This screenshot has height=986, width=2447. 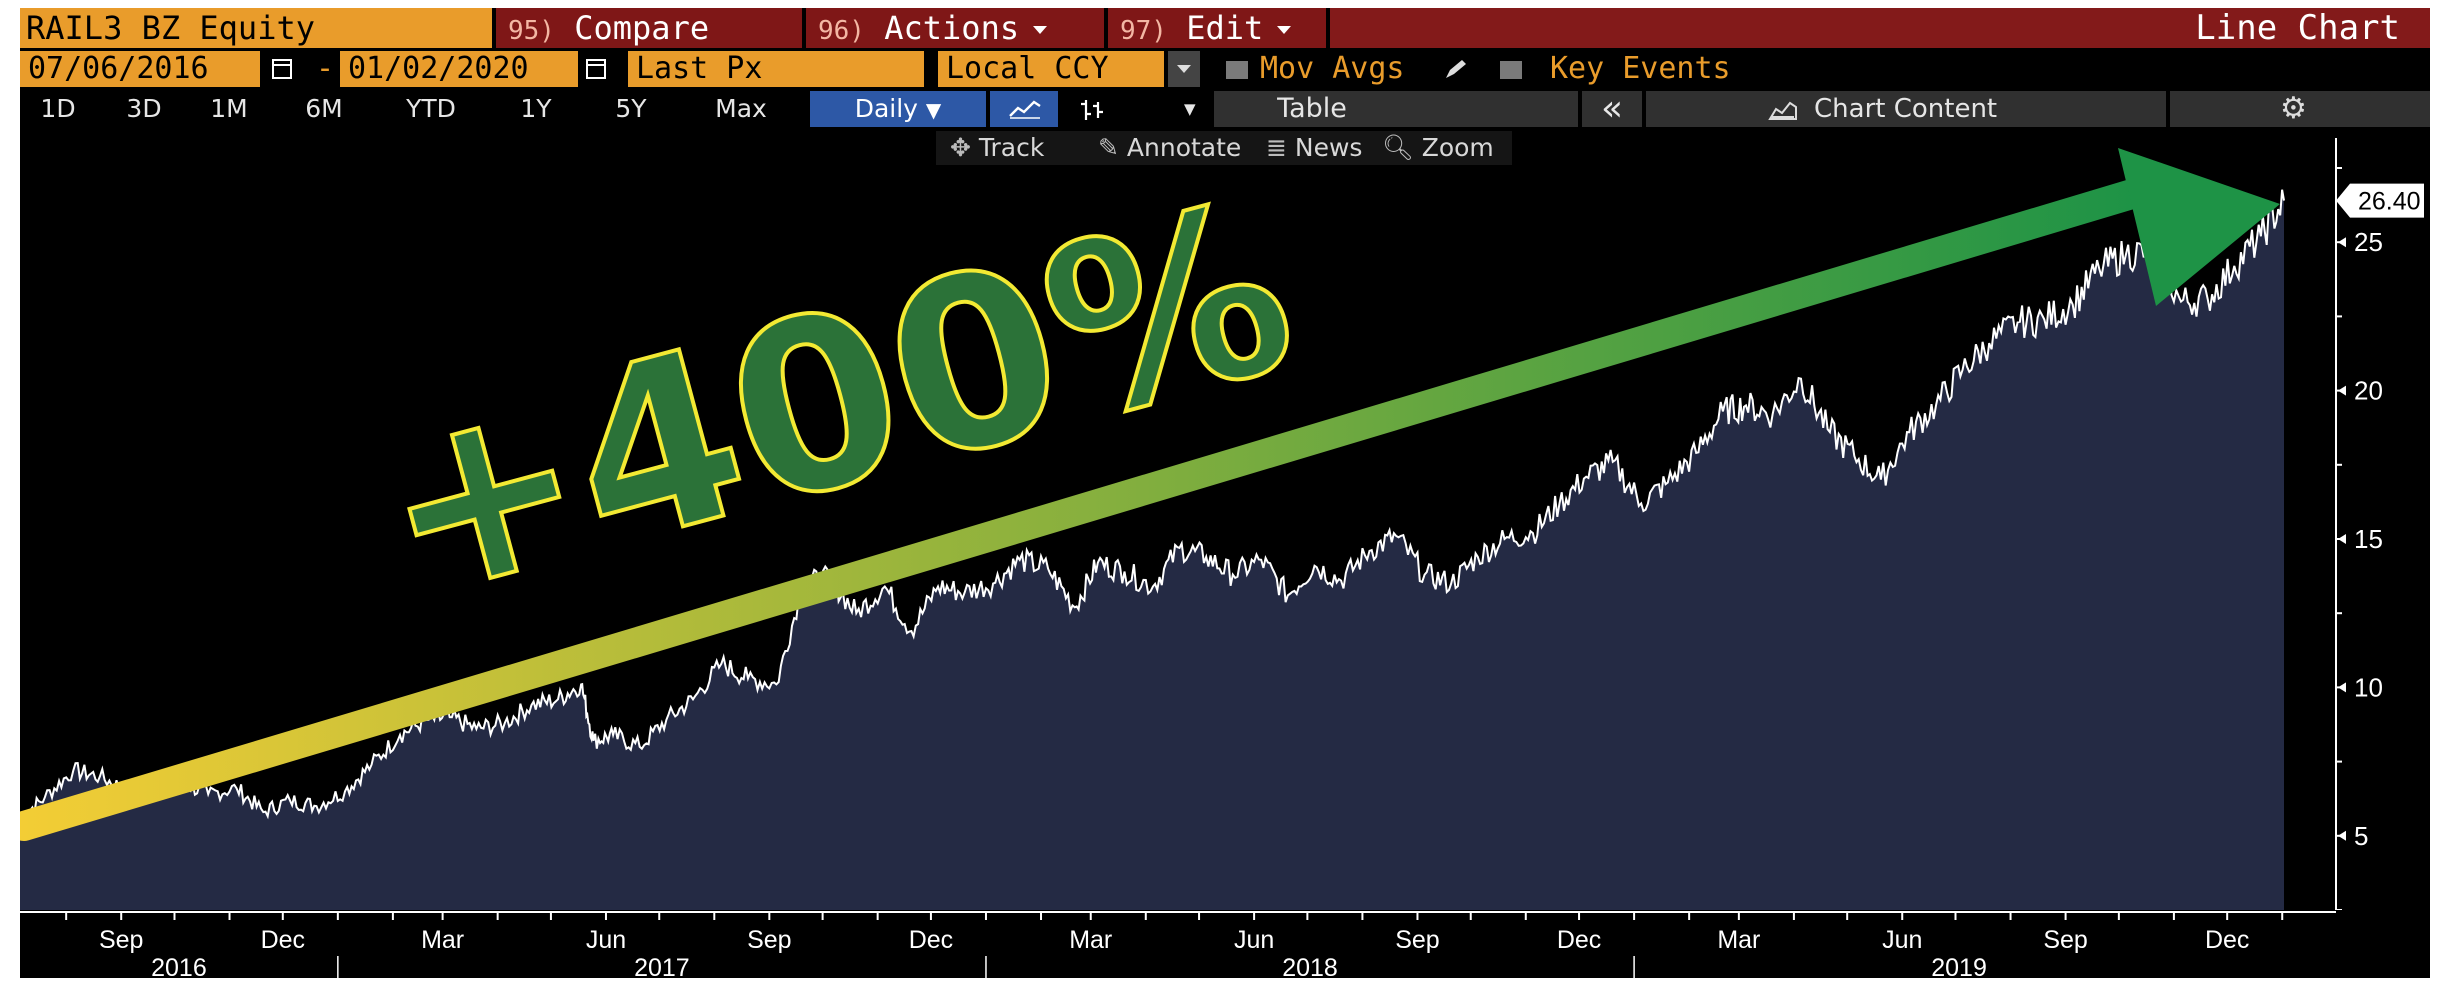 I want to click on track-tool: ✥ Track, so click(x=997, y=148).